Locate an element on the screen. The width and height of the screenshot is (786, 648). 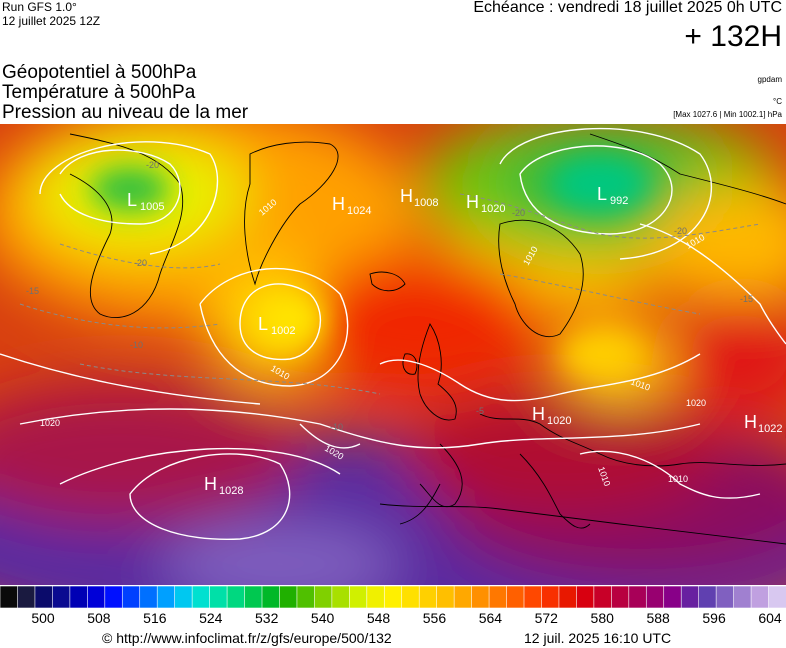
pressure-center-value: 1022 is located at coordinates (770, 429).